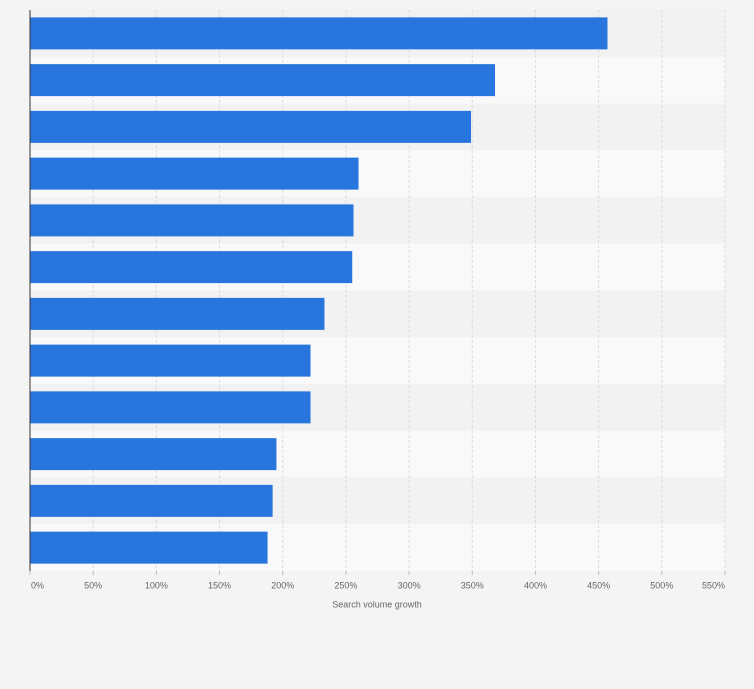 Image resolution: width=754 pixels, height=689 pixels. What do you see at coordinates (156, 585) in the screenshot?
I see `x-tick-label: 100%` at bounding box center [156, 585].